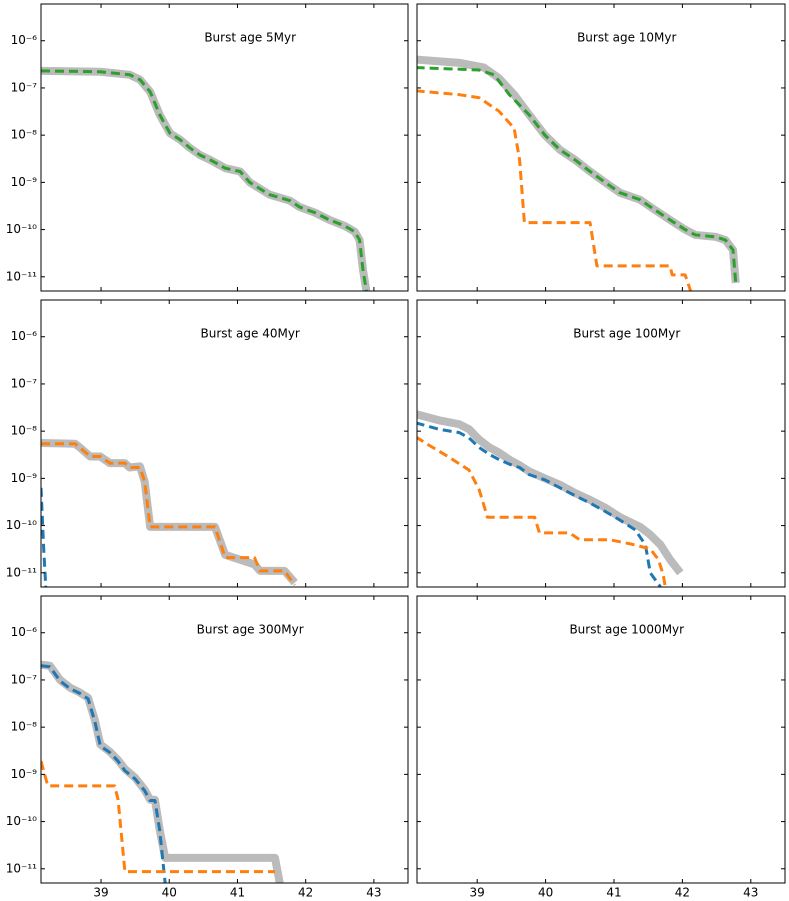 Image resolution: width=789 pixels, height=901 pixels. What do you see at coordinates (250, 38) in the screenshot?
I see `panel-title: Burst age 5Myr` at bounding box center [250, 38].